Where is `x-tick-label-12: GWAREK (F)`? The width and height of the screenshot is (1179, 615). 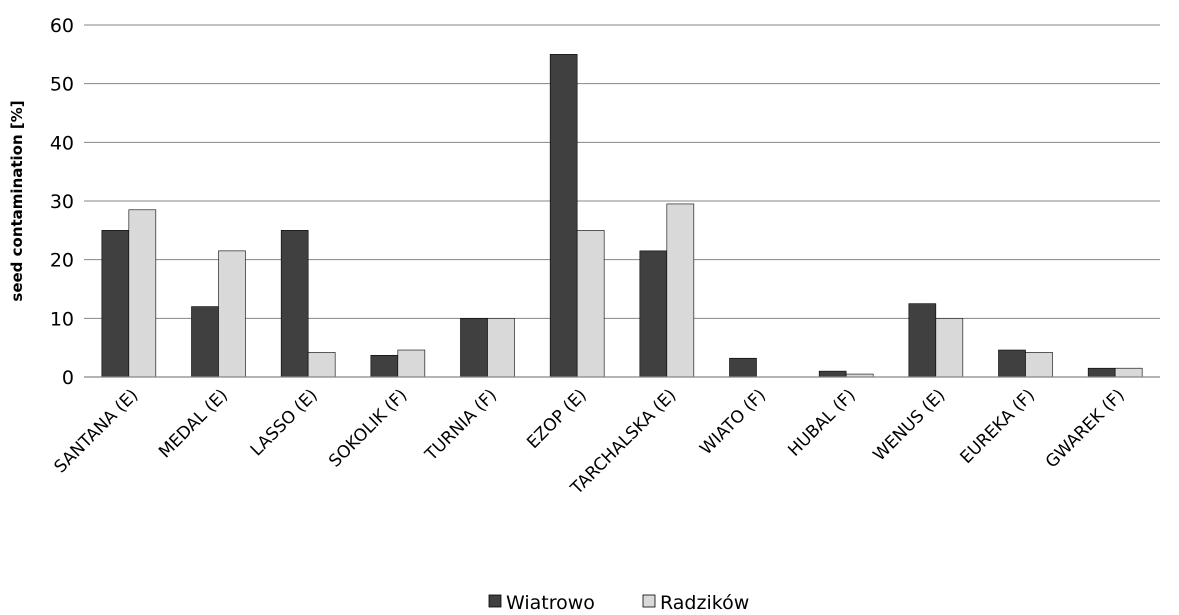 x-tick-label-12: GWAREK (F) is located at coordinates (1085, 428).